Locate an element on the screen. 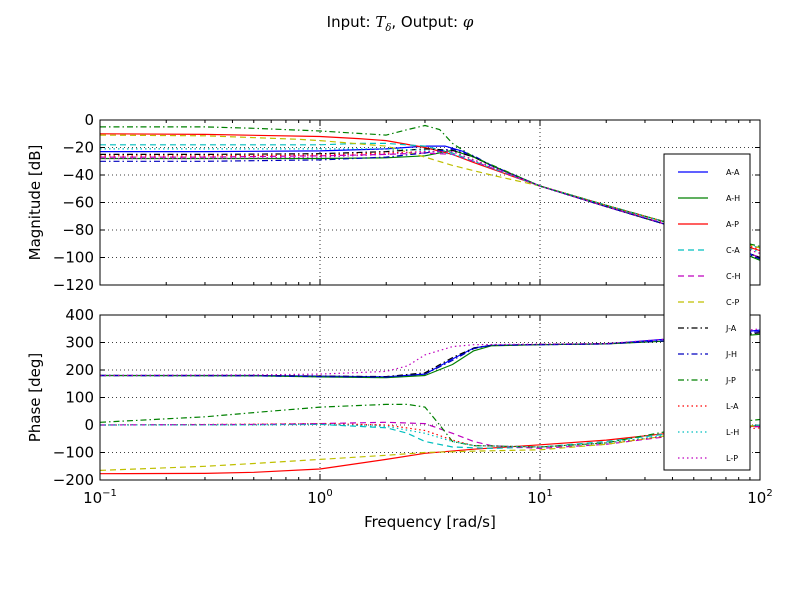 The image size is (800, 600). phase-ylabel: Phase [deg] is located at coordinates (35, 398).